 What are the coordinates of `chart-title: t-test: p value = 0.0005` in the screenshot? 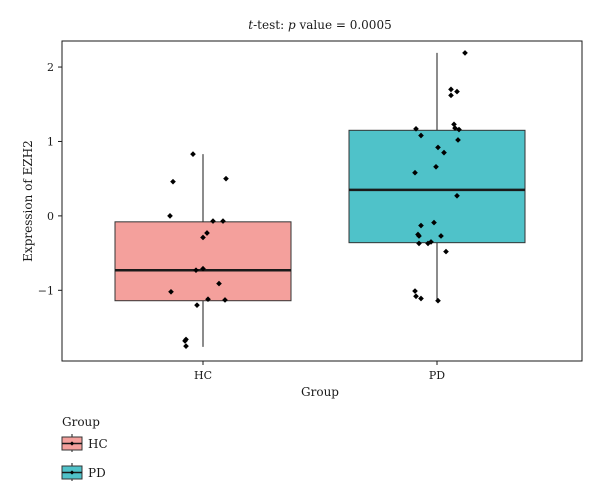 It's located at (319, 25).